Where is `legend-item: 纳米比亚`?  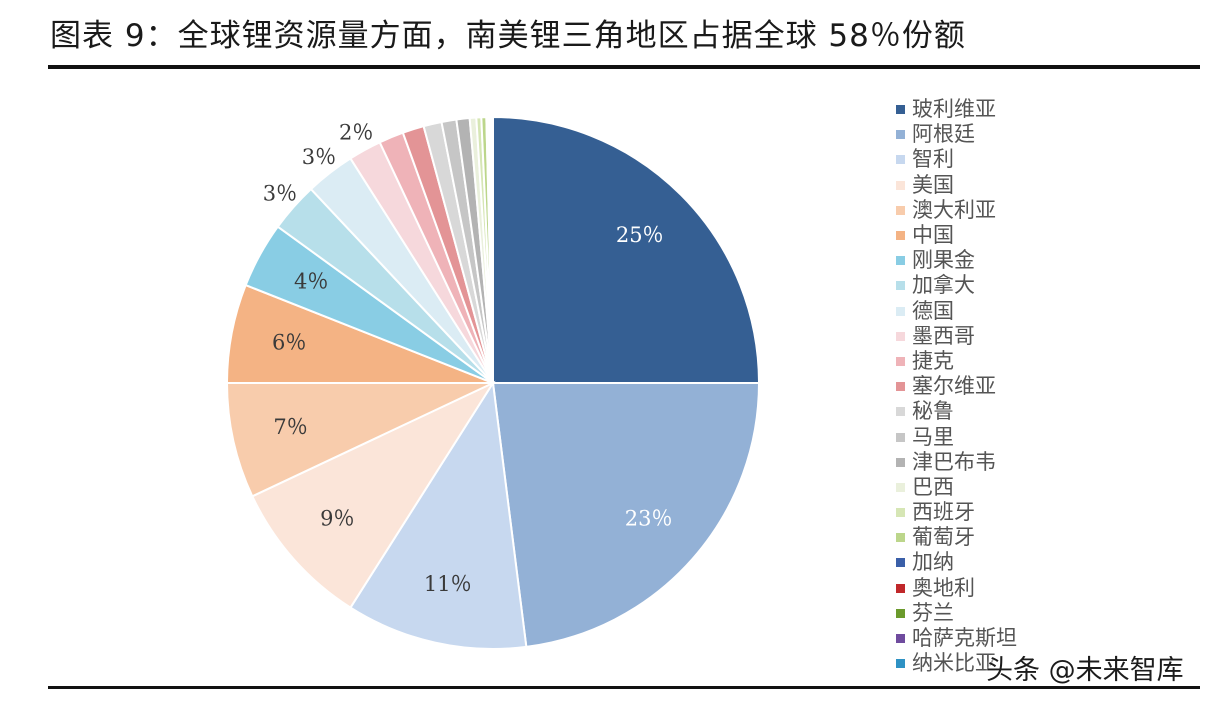 legend-item: 纳米比亚 is located at coordinates (956, 663).